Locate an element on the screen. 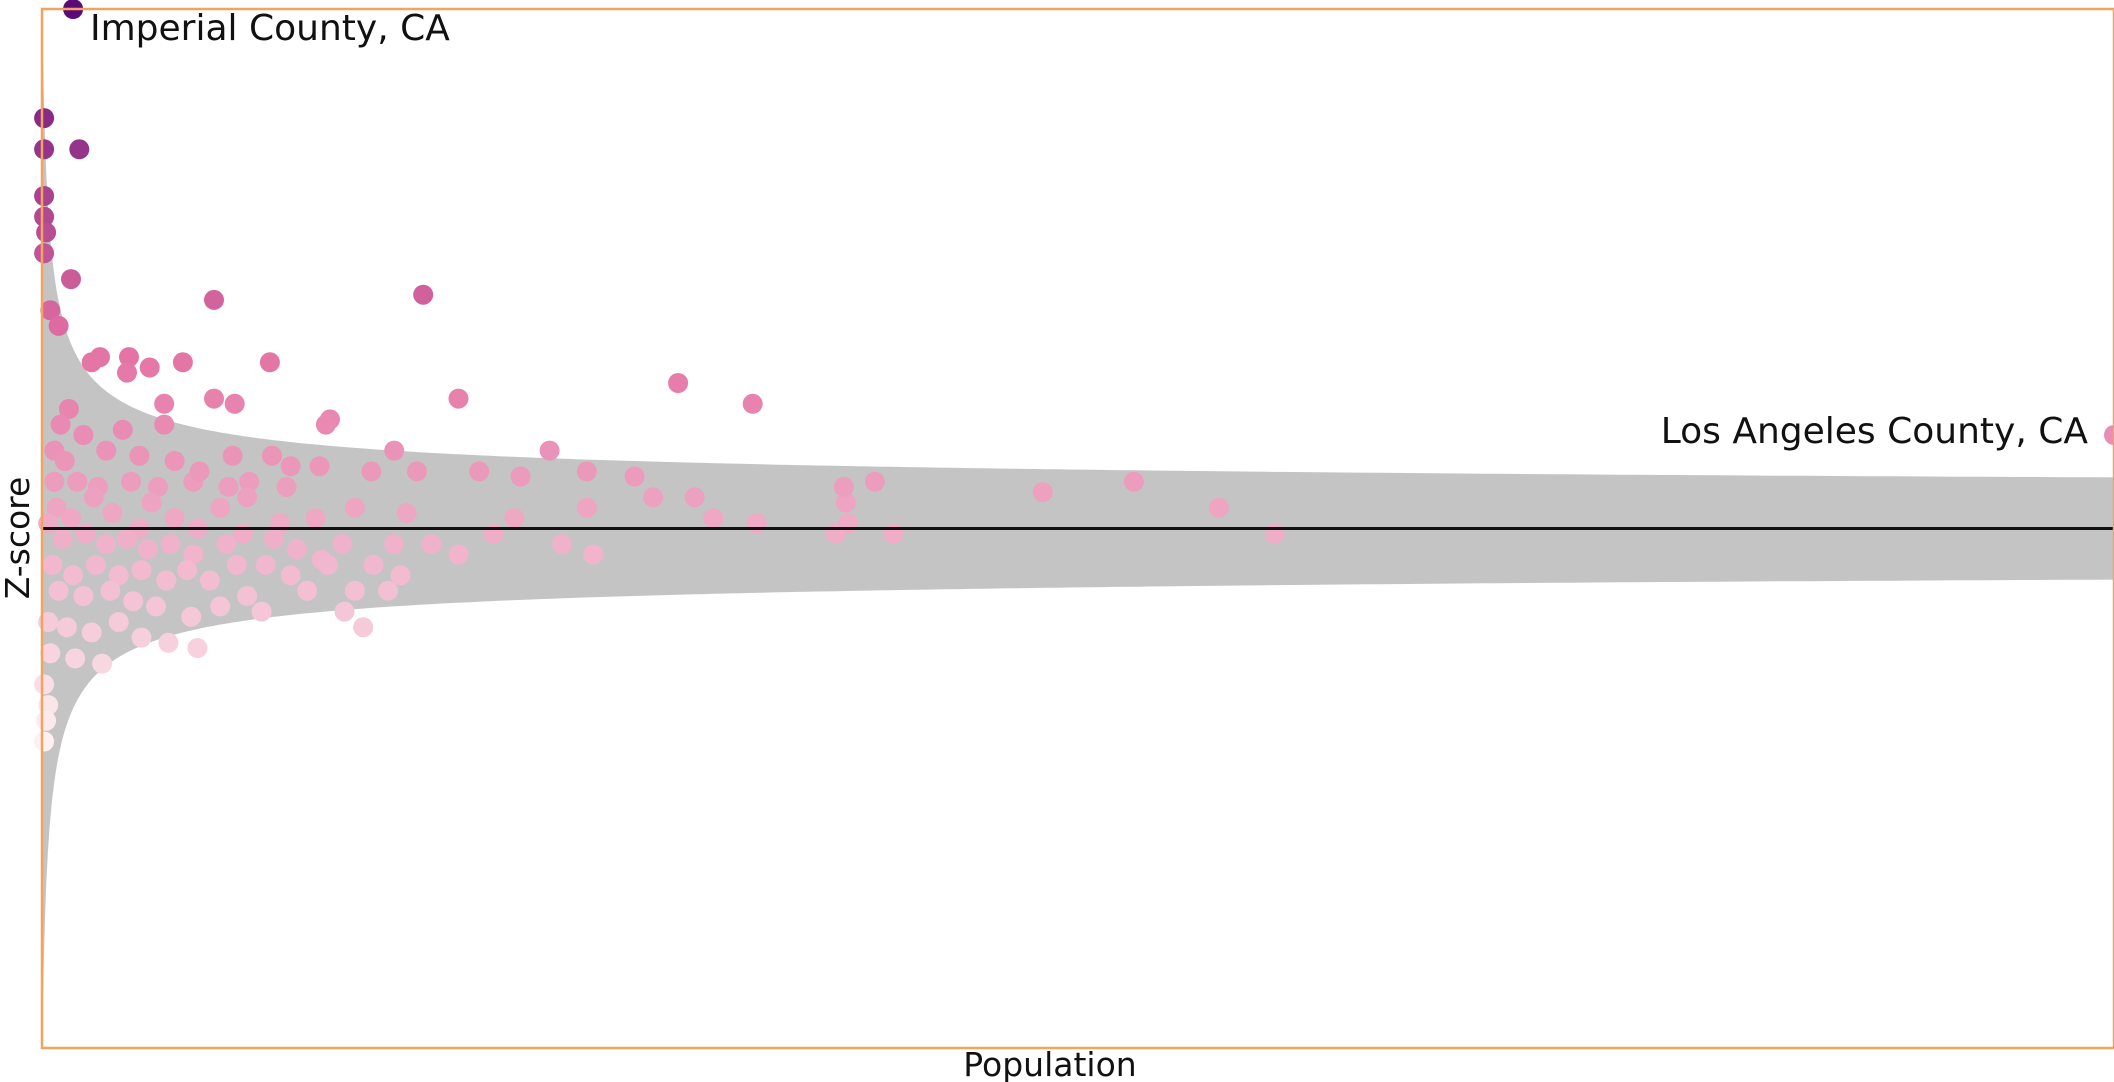 The width and height of the screenshot is (2114, 1082). data-point-los-angeles-county-ca is located at coordinates (2109, 435).